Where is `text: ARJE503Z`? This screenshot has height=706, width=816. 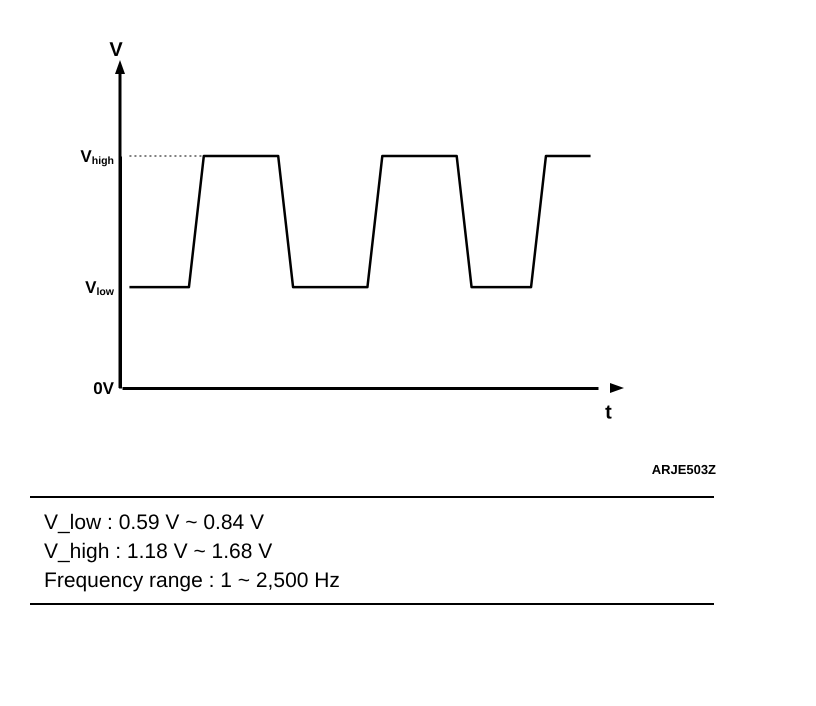
text: ARJE503Z is located at coordinates (684, 469).